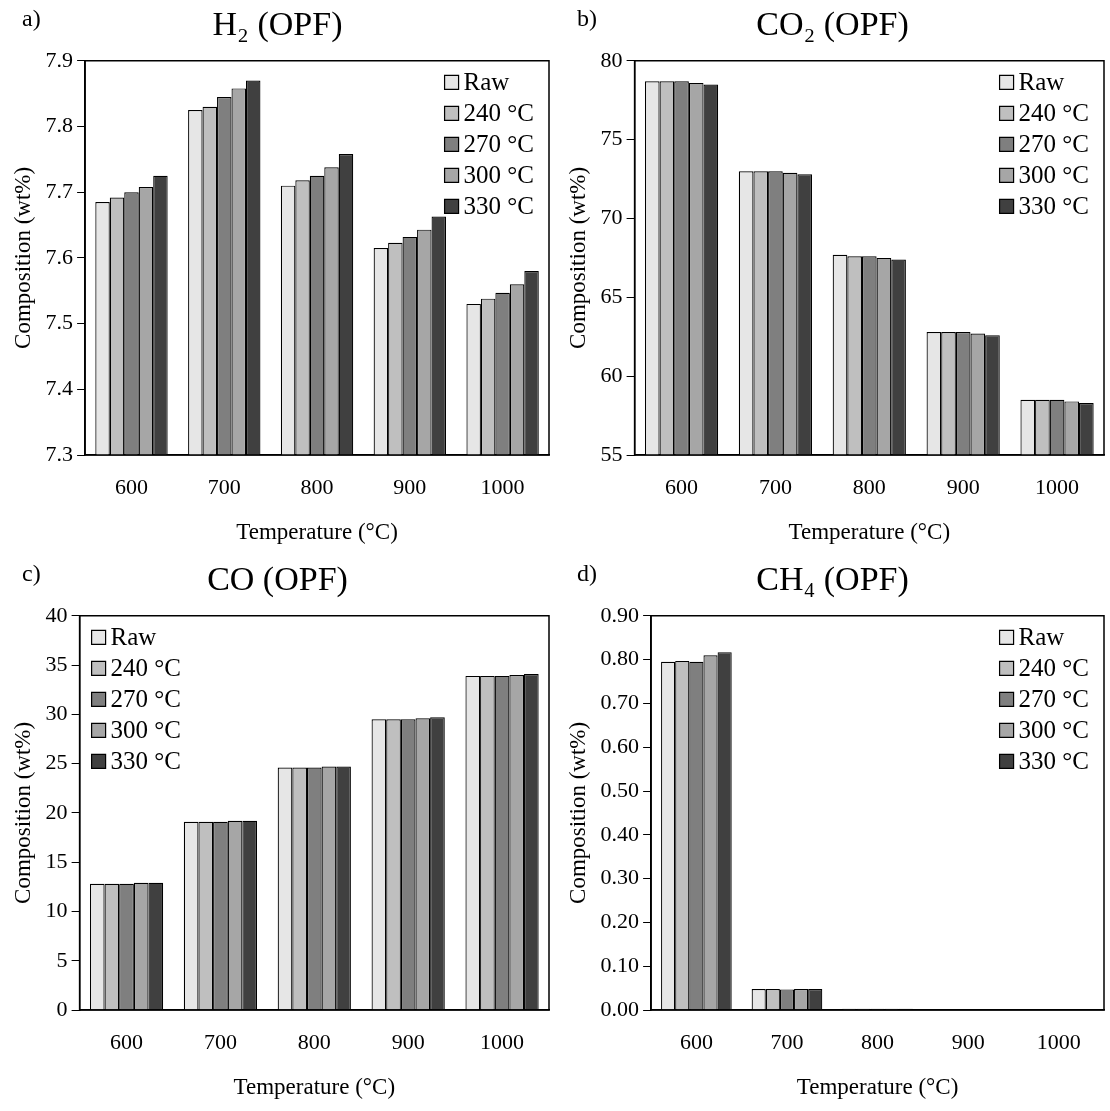 This screenshot has width=1110, height=1111. I want to click on y-tick-label: 7.5, so click(59, 322).